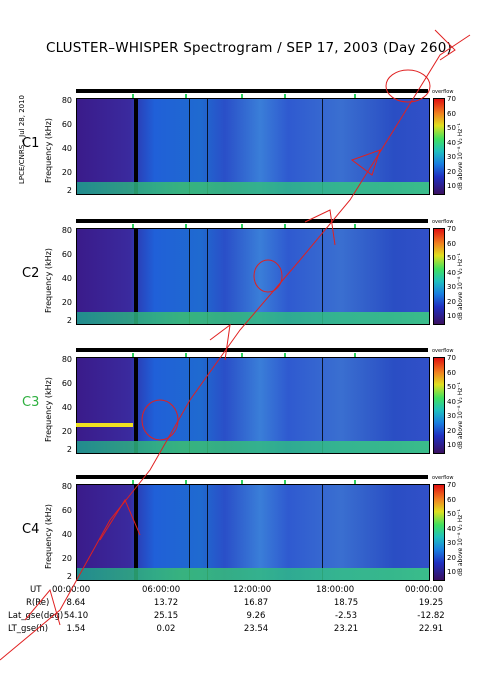  What do you see at coordinates (76, 616) in the screenshot?
I see `cell: 54.10` at bounding box center [76, 616].